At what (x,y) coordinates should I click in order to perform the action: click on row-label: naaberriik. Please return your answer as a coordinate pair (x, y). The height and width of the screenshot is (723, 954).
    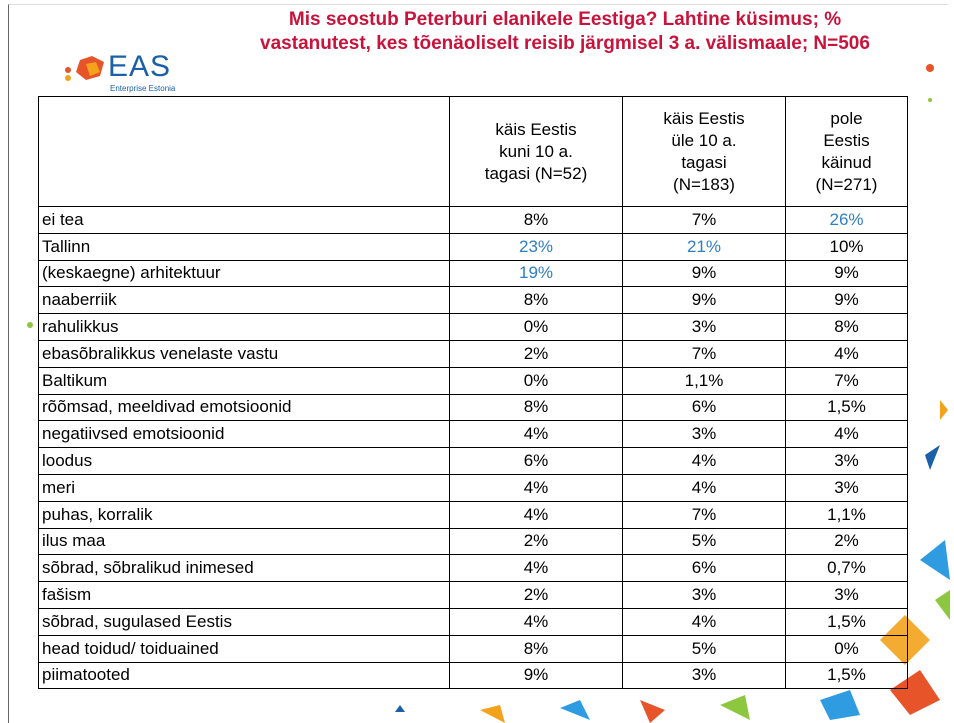
    Looking at the image, I should click on (244, 300).